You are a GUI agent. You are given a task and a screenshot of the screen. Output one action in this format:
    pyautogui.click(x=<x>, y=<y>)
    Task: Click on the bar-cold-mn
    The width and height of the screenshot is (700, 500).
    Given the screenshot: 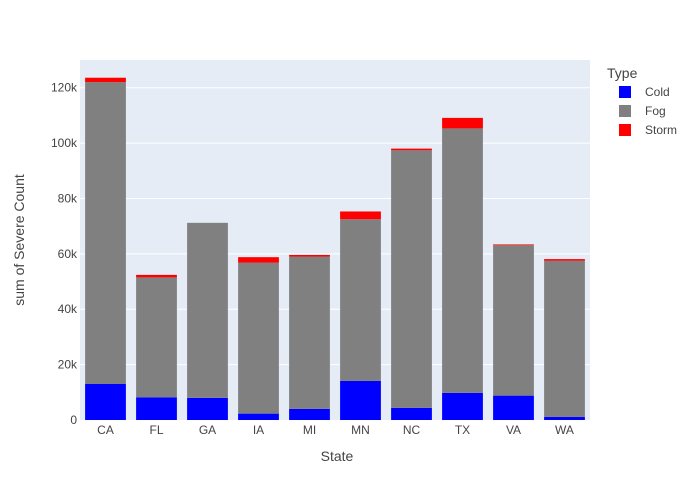 What is the action you would take?
    pyautogui.click(x=360, y=400)
    